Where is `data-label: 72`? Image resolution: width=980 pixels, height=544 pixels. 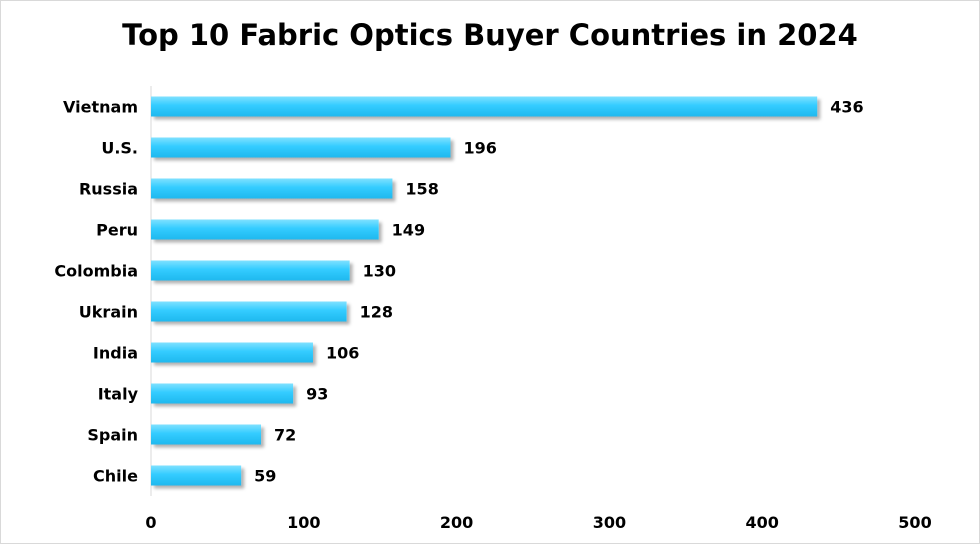
data-label: 72 is located at coordinates (285, 435).